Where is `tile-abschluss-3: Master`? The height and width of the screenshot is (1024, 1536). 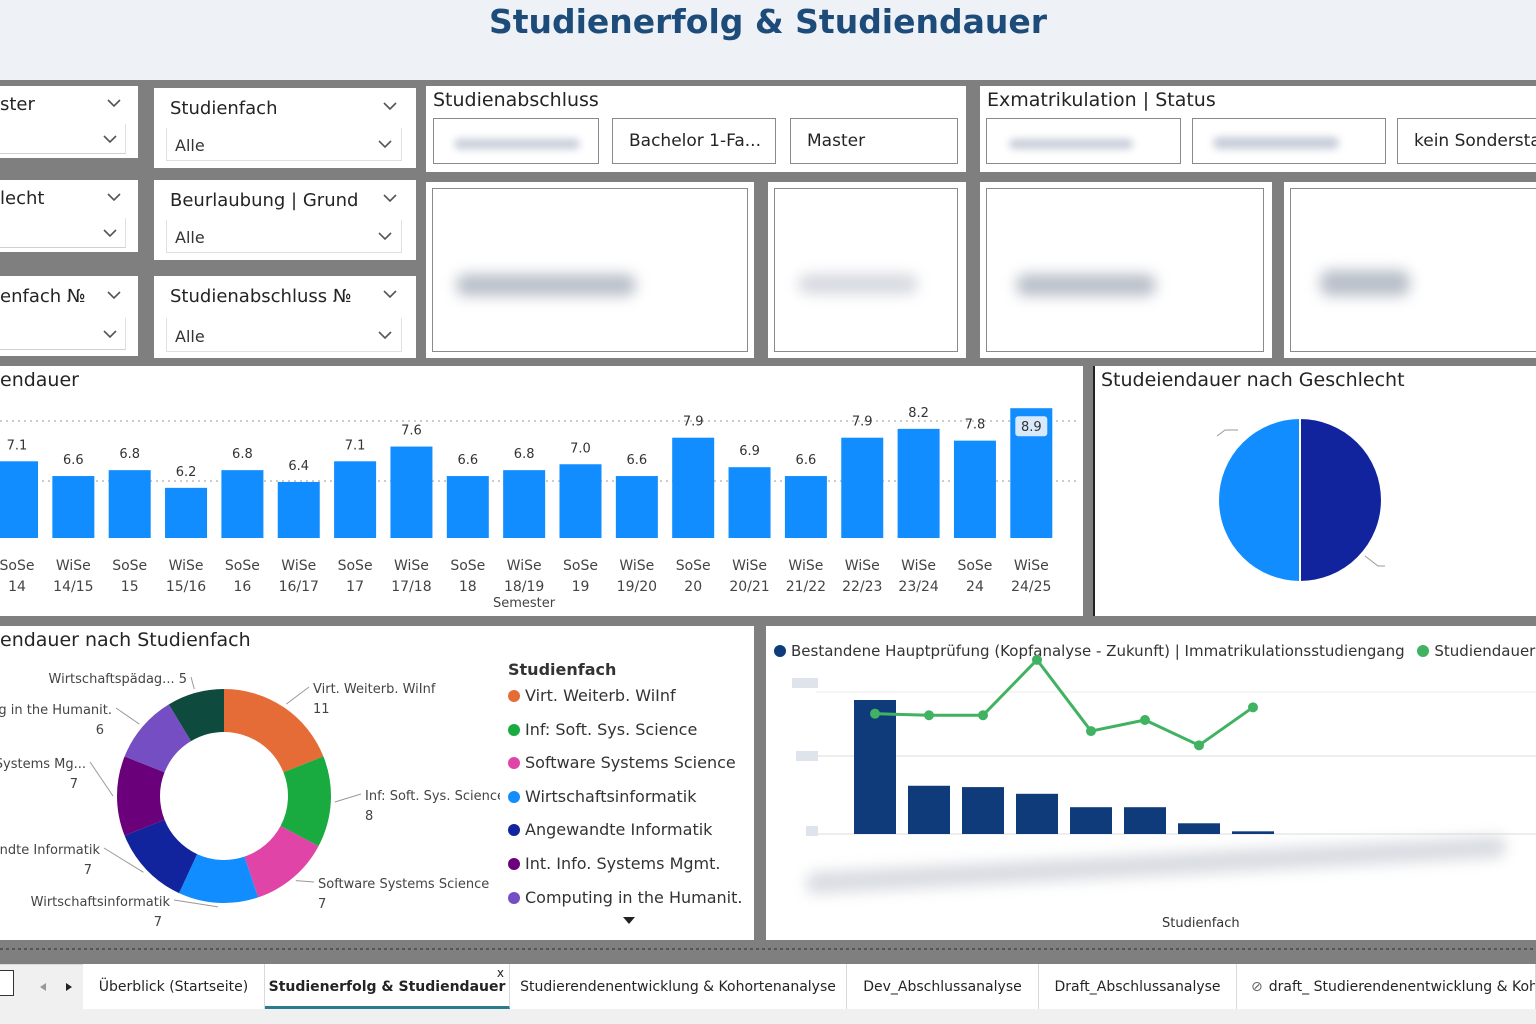 tile-abschluss-3: Master is located at coordinates (874, 141).